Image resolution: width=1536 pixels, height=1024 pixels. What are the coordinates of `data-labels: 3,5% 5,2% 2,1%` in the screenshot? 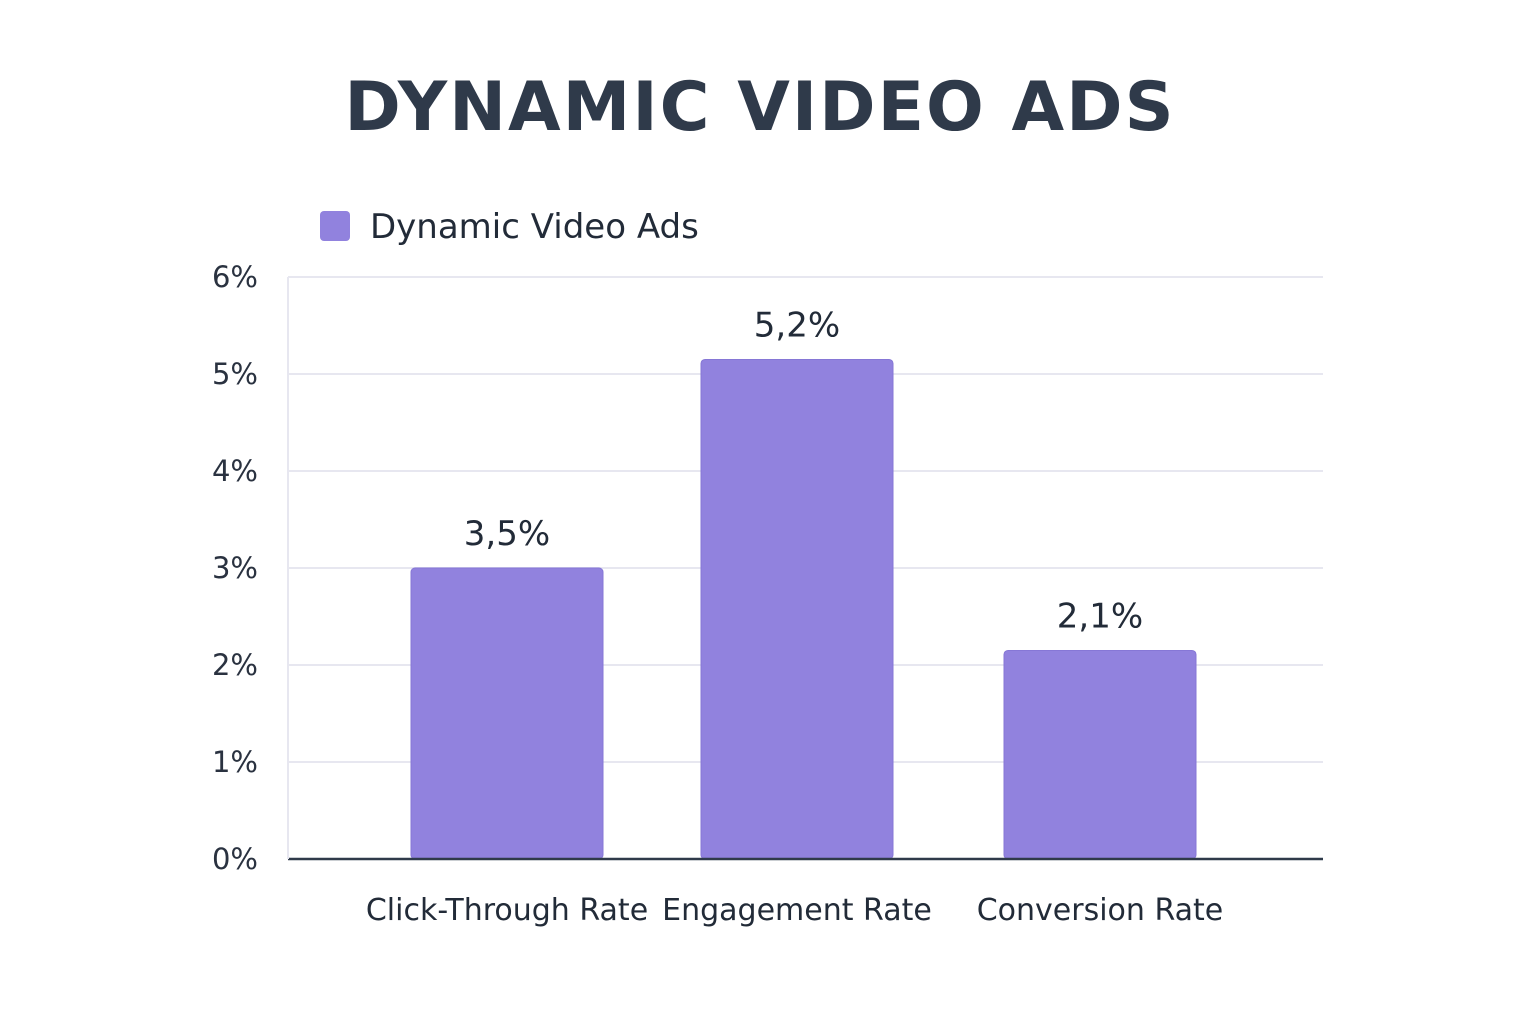 It's located at (803, 470).